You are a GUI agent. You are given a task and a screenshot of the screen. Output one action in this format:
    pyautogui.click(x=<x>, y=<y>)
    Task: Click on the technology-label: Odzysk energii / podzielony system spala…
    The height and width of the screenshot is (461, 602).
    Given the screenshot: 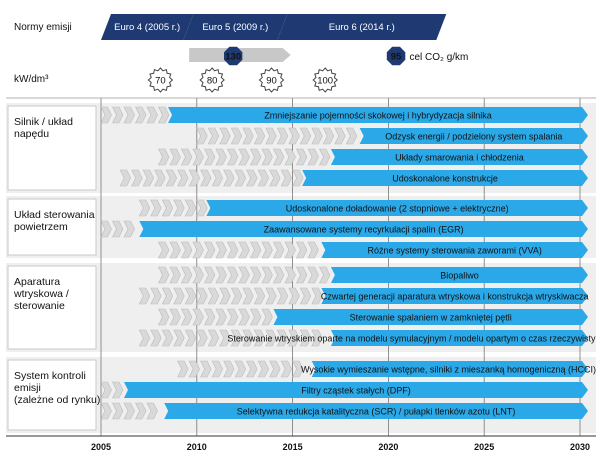 What is the action you would take?
    pyautogui.click(x=473, y=136)
    